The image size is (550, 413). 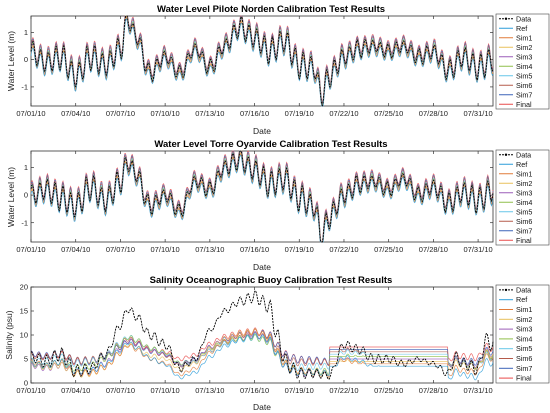 What do you see at coordinates (9, 334) in the screenshot?
I see `y-axis-label: Salinity (psu)` at bounding box center [9, 334].